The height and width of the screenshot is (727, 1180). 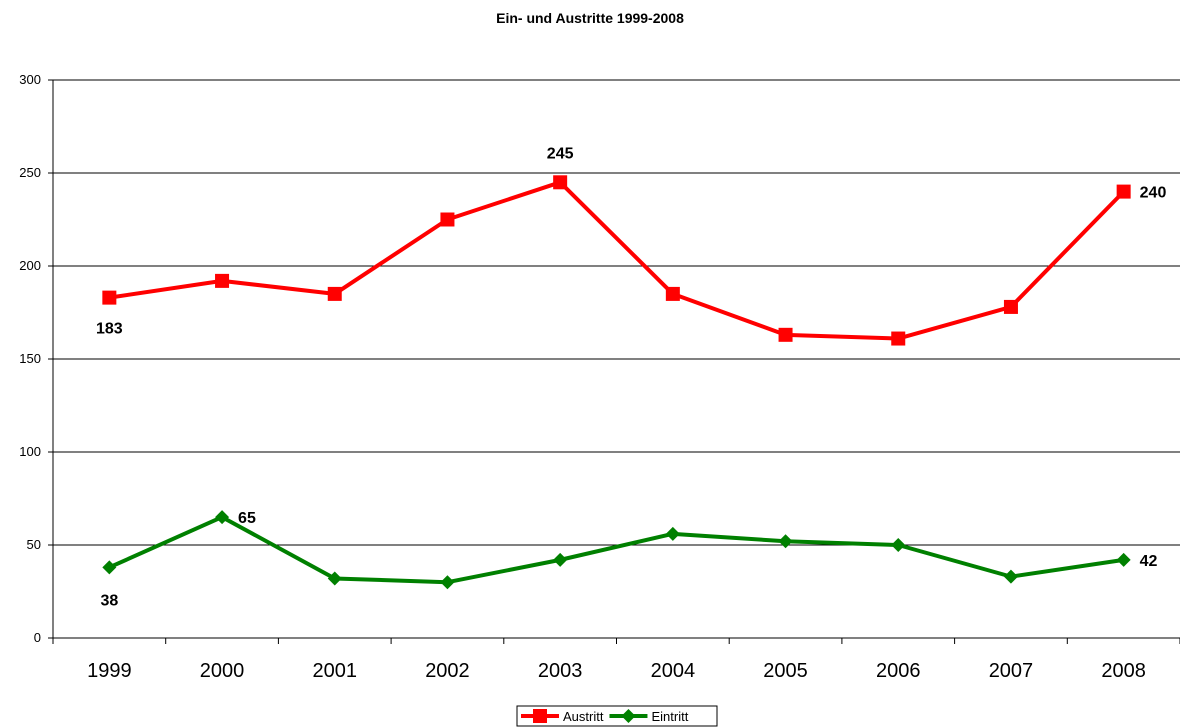 What do you see at coordinates (30, 265) in the screenshot?
I see `y-tick-label: 200` at bounding box center [30, 265].